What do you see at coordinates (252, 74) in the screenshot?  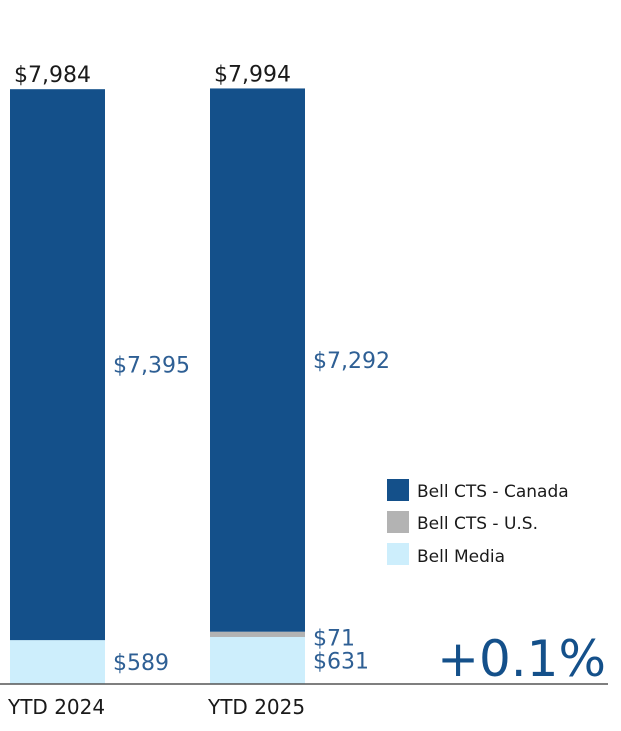 I see `total-label-1: $7,994` at bounding box center [252, 74].